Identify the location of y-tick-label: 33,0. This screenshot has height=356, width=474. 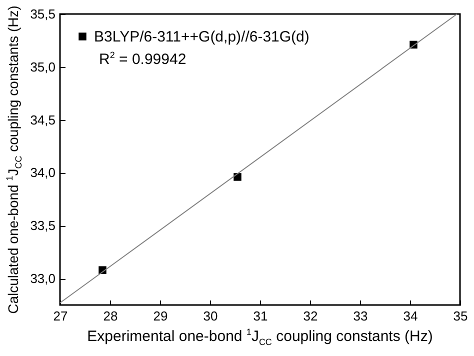
(43, 278).